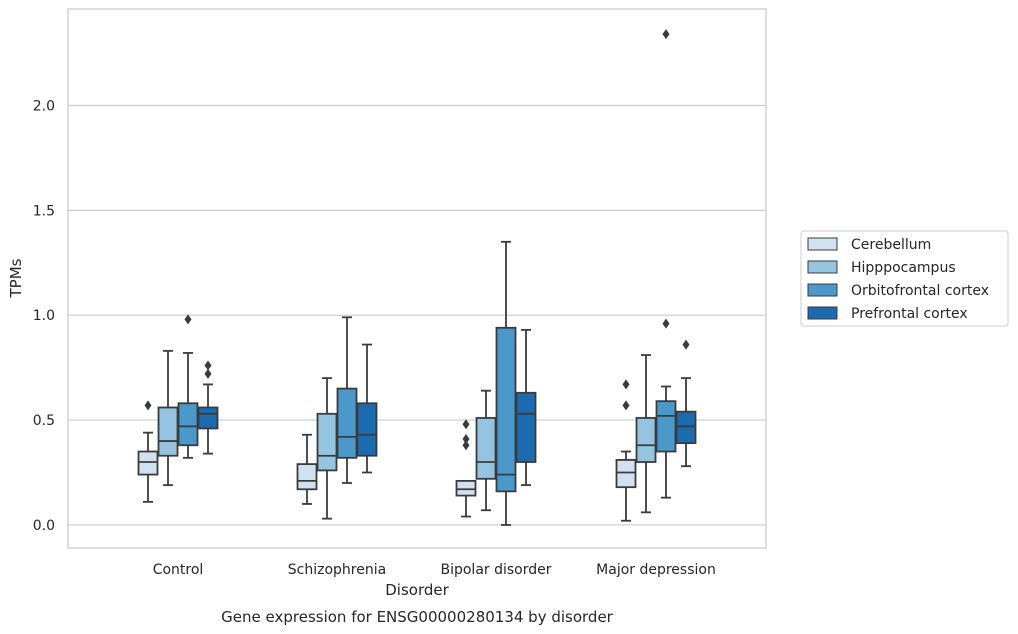  I want to click on y-tick-label: 1.5, so click(44, 211).